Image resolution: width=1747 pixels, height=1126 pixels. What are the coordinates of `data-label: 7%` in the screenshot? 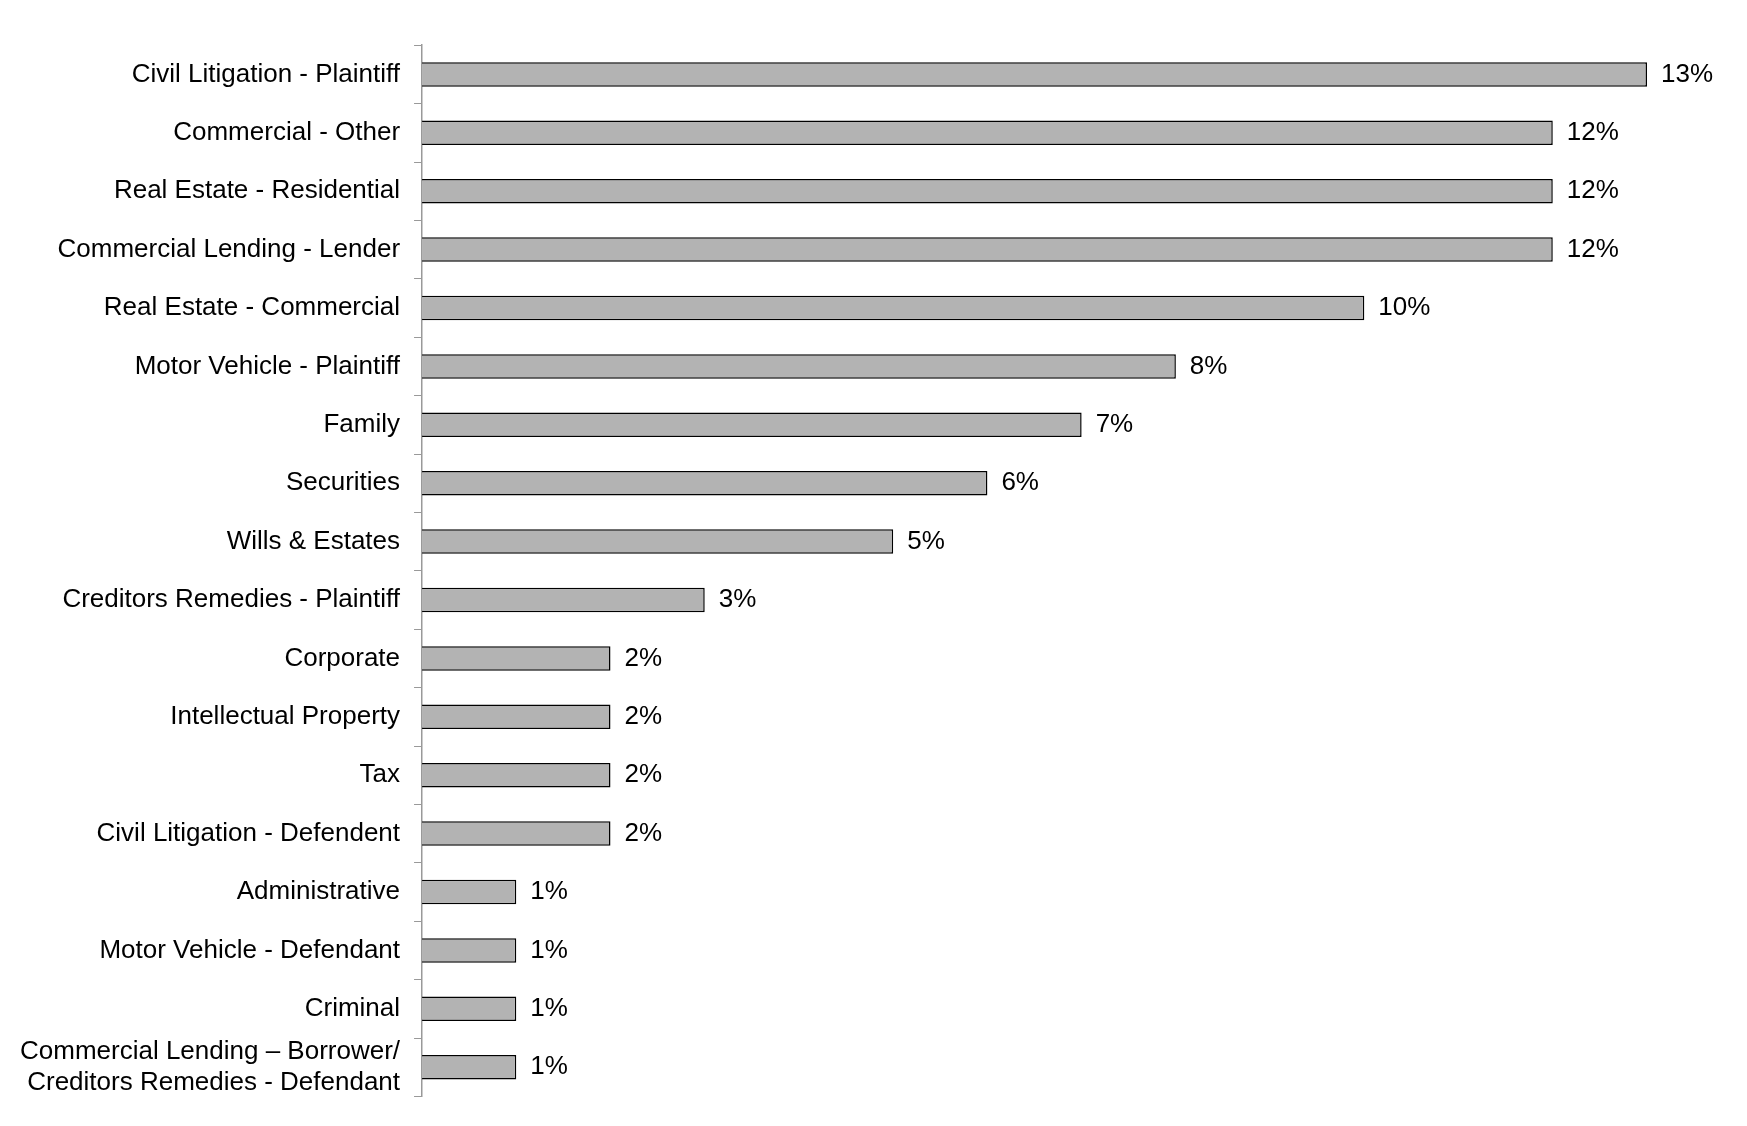 It's located at (1114, 422).